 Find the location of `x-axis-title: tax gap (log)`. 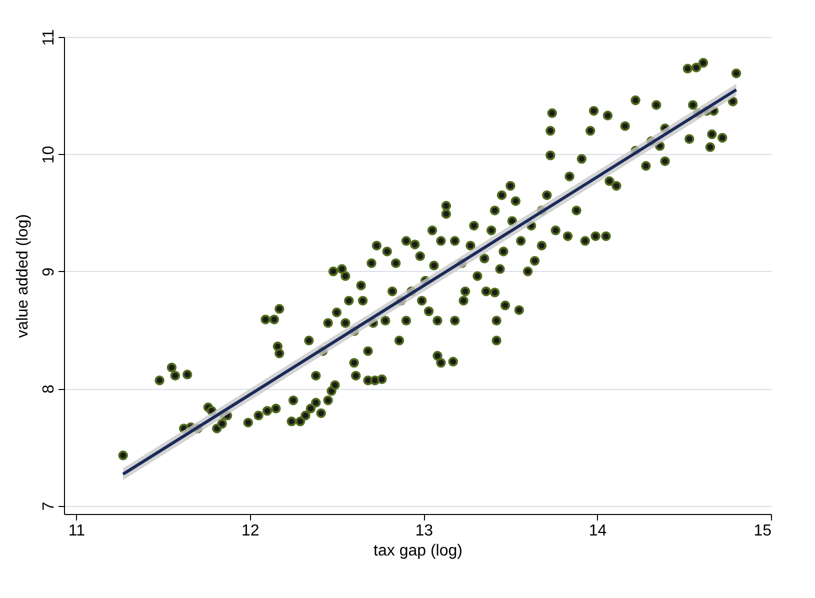

x-axis-title: tax gap (log) is located at coordinates (418, 551).